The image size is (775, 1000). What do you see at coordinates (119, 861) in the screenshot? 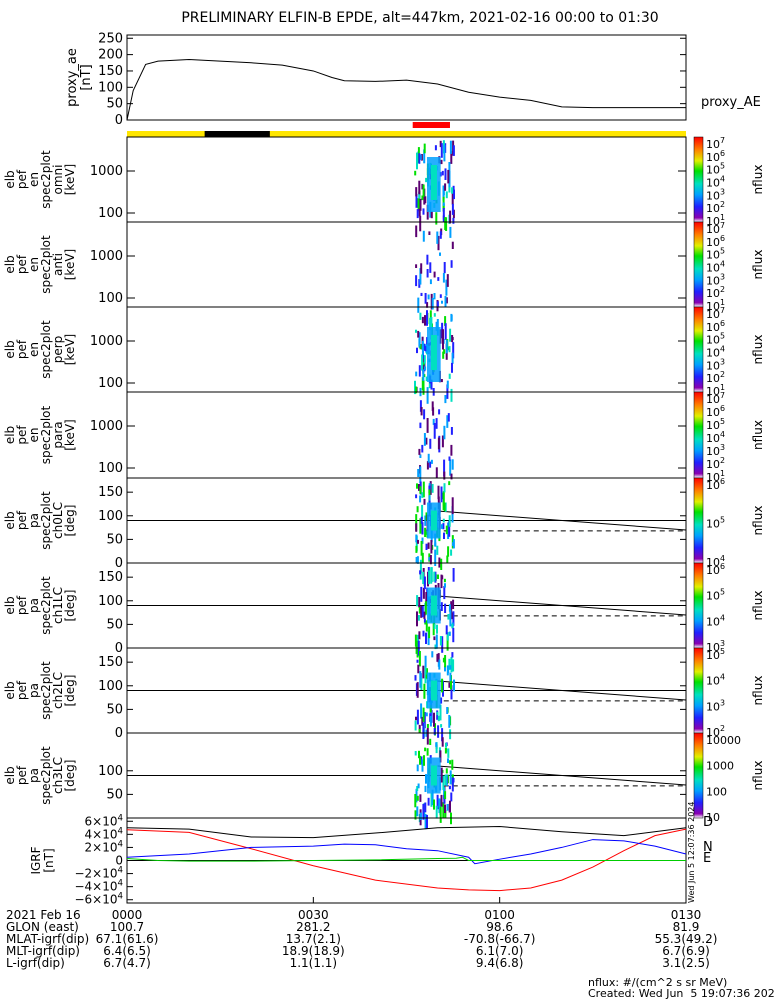
I see `igrf-ytick-label: 0` at bounding box center [119, 861].